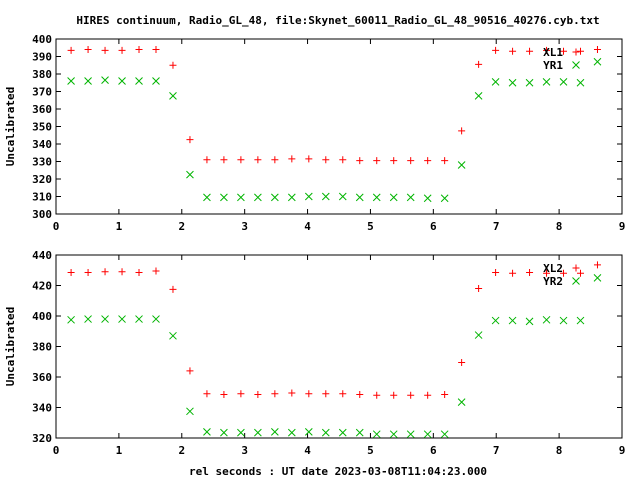  What do you see at coordinates (42, 92) in the screenshot?
I see `y-tick-label: 370` at bounding box center [42, 92].